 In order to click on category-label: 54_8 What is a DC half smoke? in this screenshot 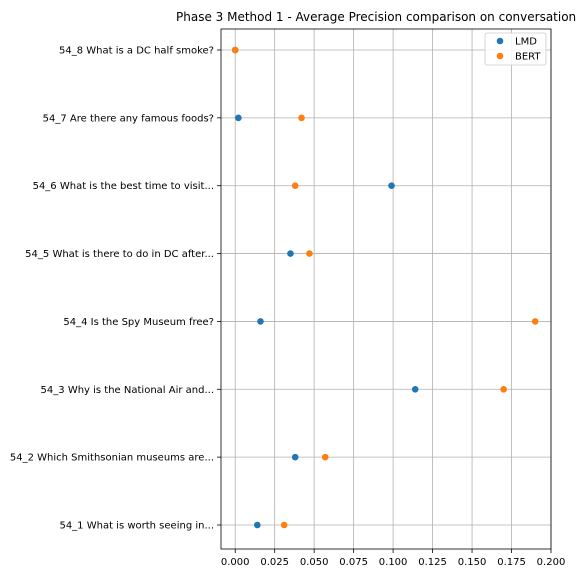, I will do `click(136, 51)`.